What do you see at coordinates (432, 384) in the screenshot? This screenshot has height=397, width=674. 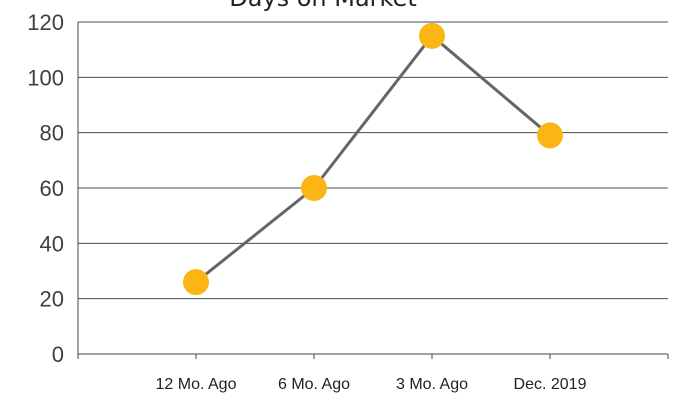 I see `x-tick-label: 3 Mo. Ago` at bounding box center [432, 384].